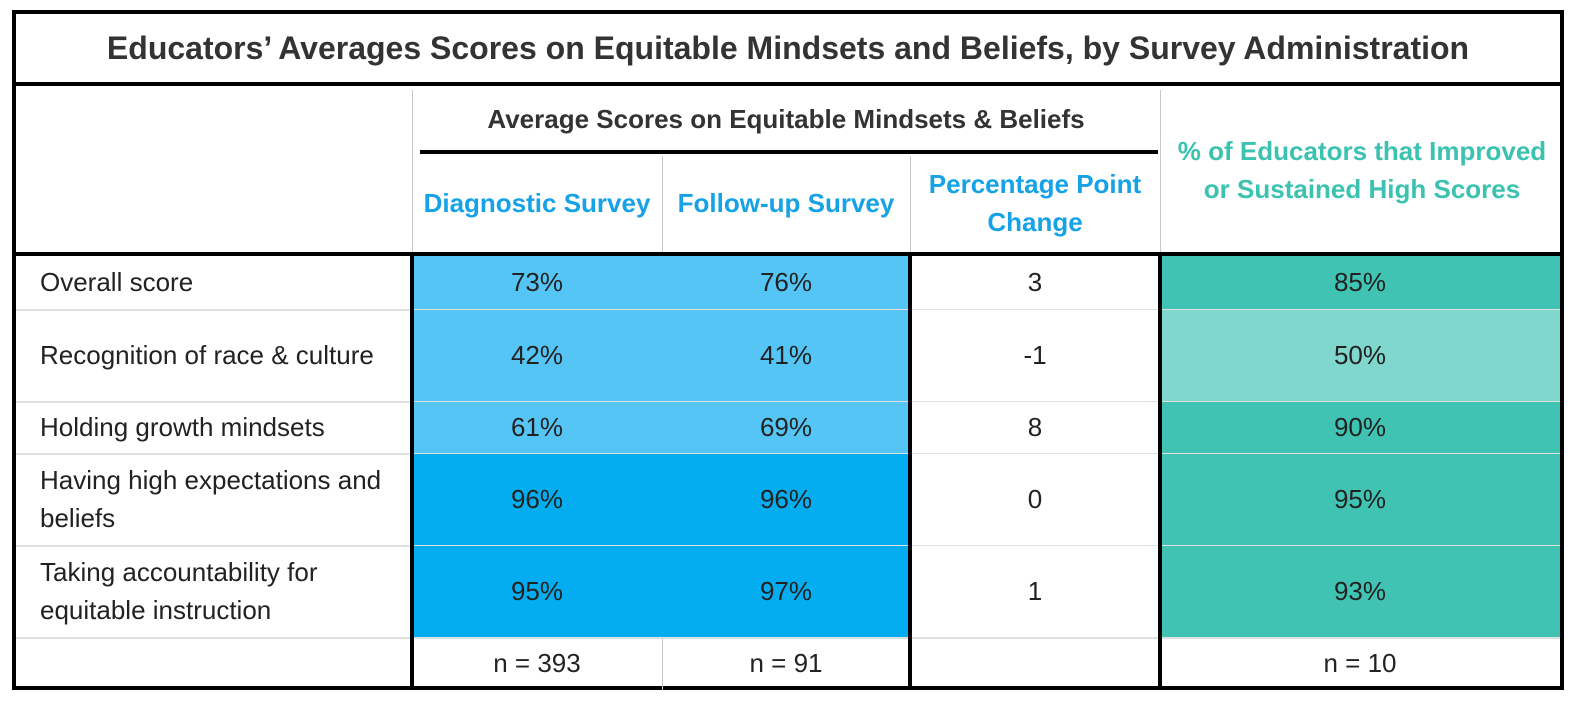 The width and height of the screenshot is (1576, 707). Describe the element at coordinates (1160, 471) in the screenshot. I see `improved-left-border` at that location.